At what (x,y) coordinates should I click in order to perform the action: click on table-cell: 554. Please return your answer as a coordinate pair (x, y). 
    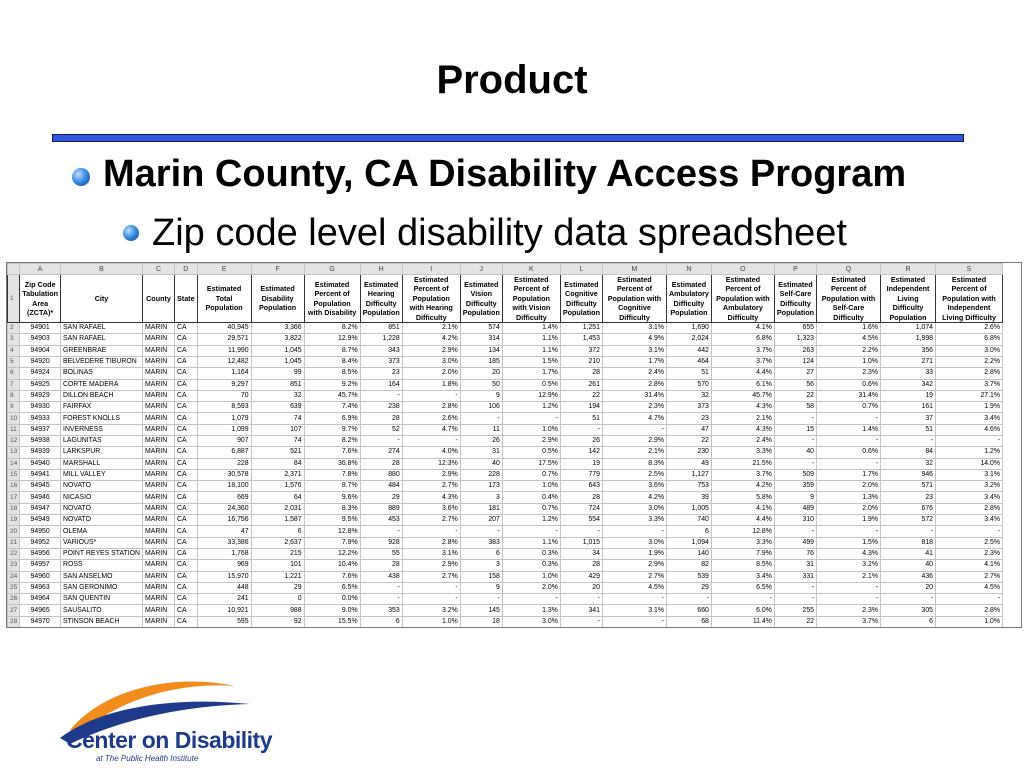
    Looking at the image, I should click on (581, 520).